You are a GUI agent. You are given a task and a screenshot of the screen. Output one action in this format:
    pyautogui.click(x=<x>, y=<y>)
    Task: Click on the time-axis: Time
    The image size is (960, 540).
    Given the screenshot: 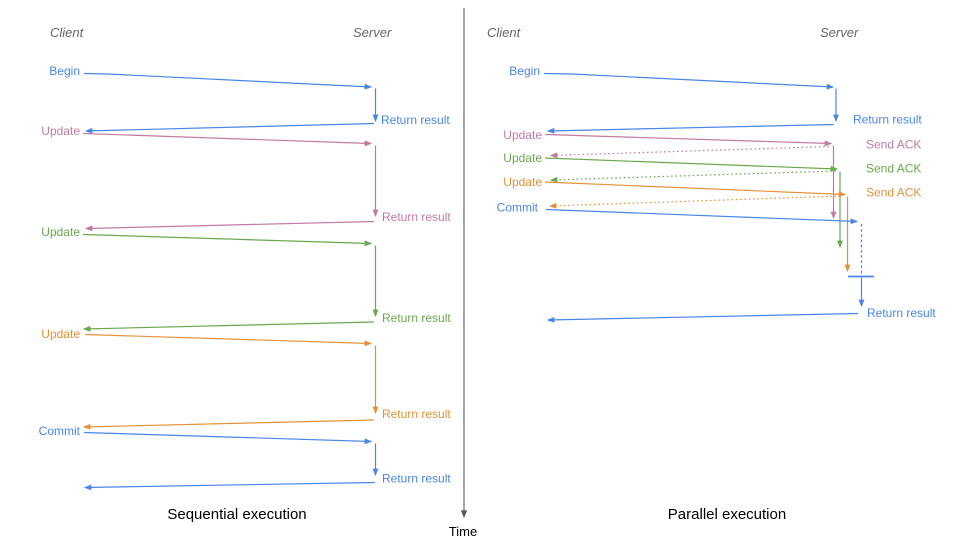 What is the action you would take?
    pyautogui.click(x=463, y=273)
    